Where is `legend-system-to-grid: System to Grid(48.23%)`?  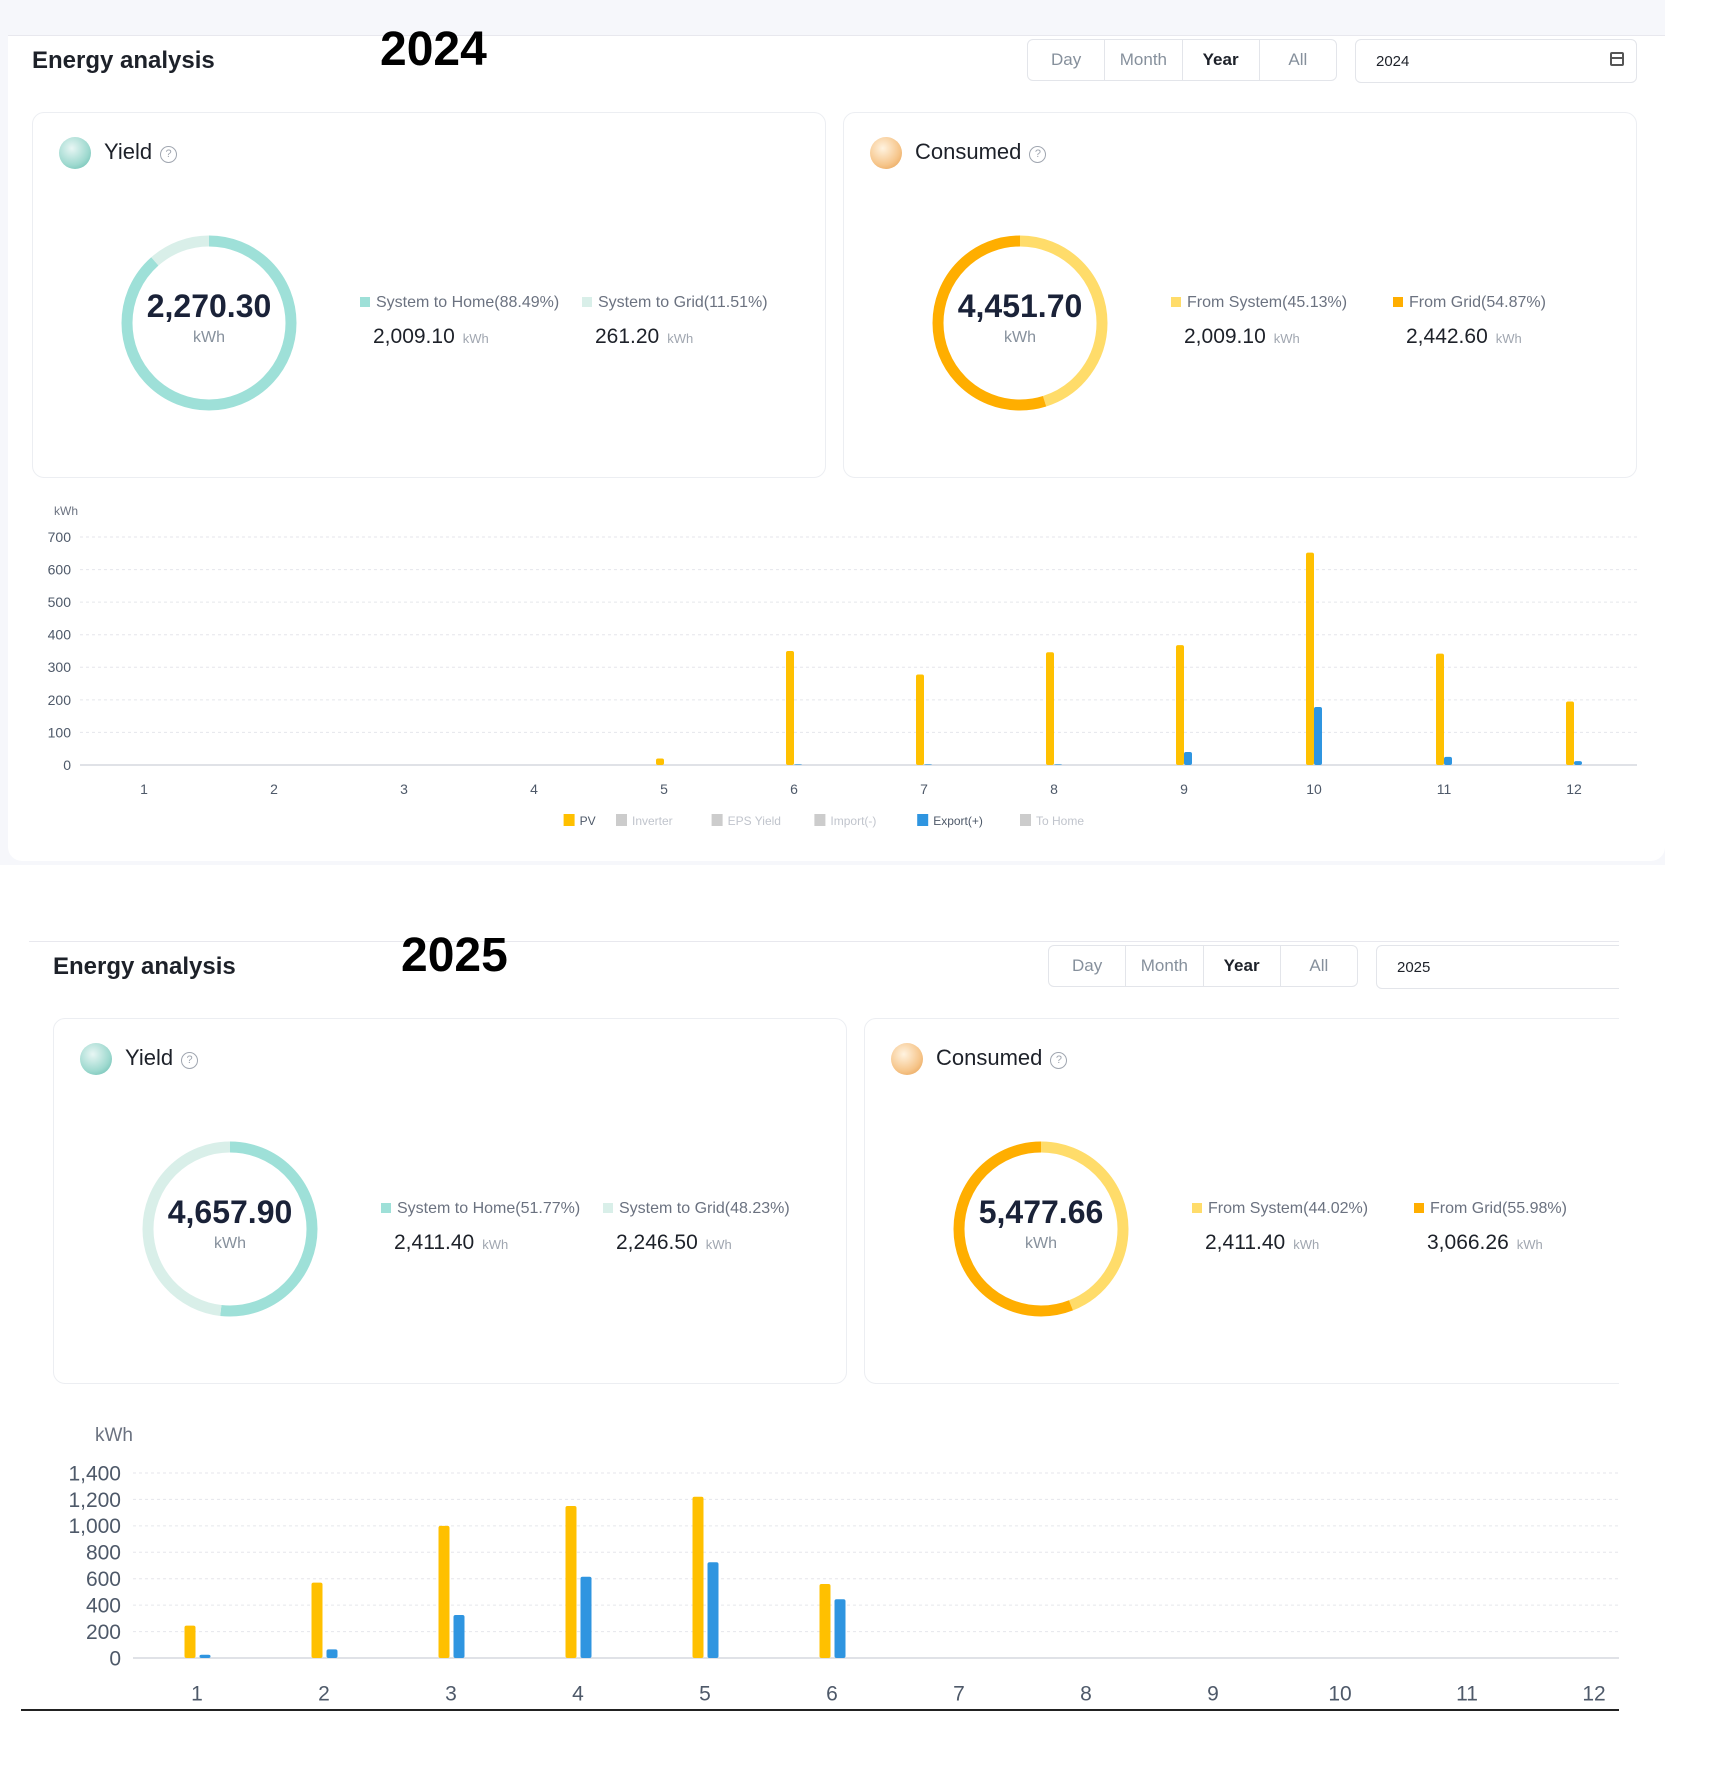
legend-system-to-grid: System to Grid(48.23%) is located at coordinates (696, 1209).